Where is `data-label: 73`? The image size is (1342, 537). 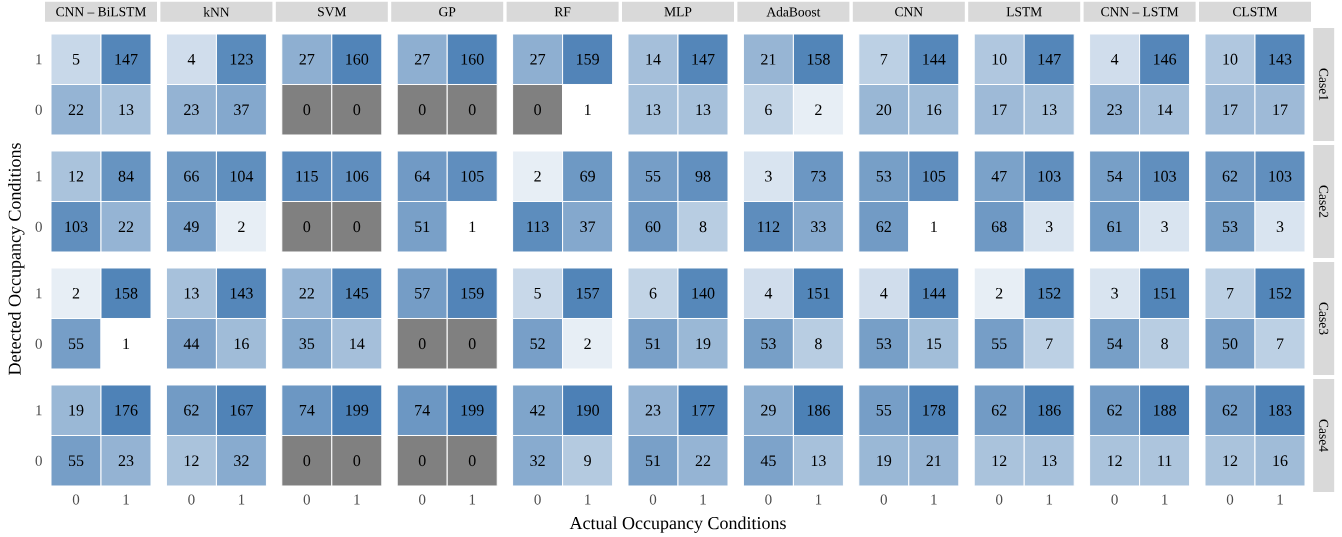 data-label: 73 is located at coordinates (818, 176).